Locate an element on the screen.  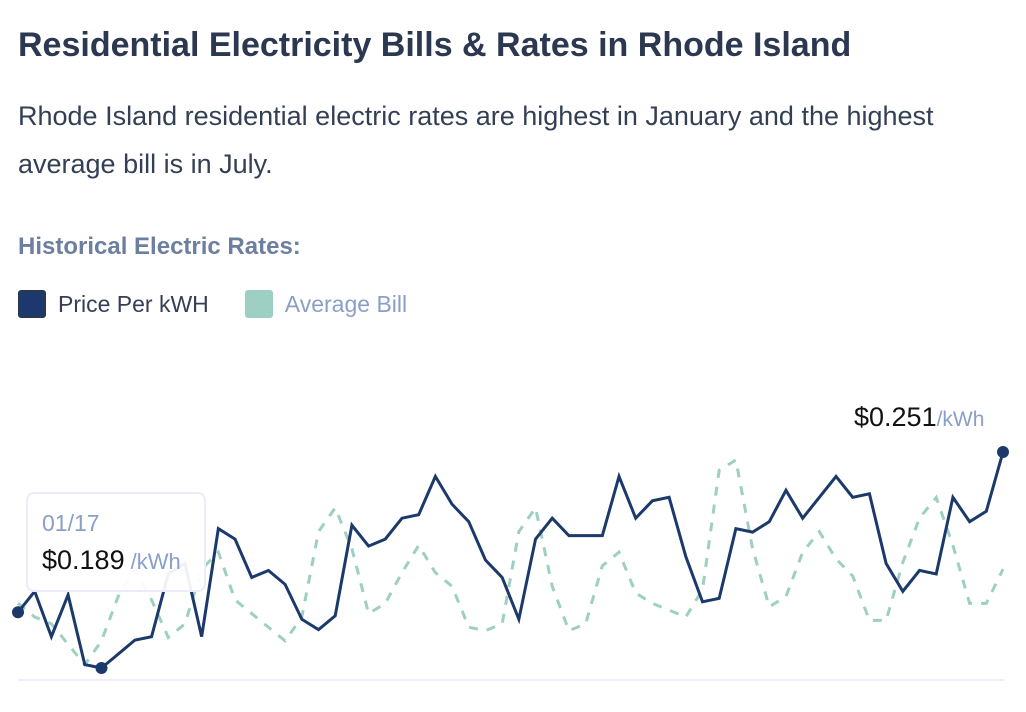
last-value-unit: /kWh is located at coordinates (960, 419).